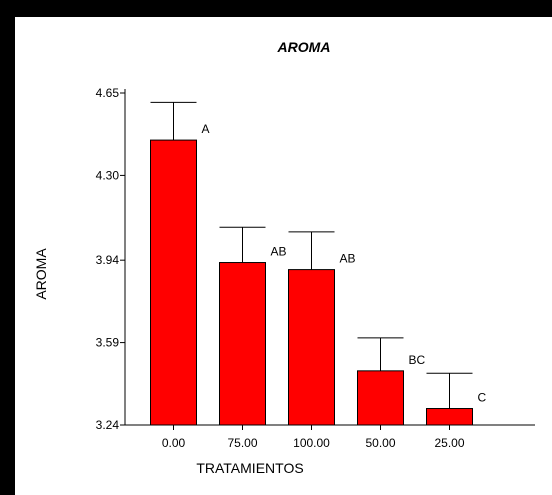  What do you see at coordinates (417, 360) in the screenshot?
I see `group-label: BC` at bounding box center [417, 360].